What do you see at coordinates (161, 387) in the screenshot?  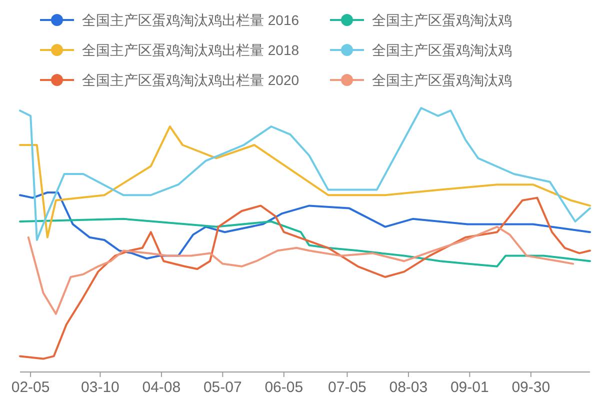 I see `x-tick-label: 04-08` at bounding box center [161, 387].